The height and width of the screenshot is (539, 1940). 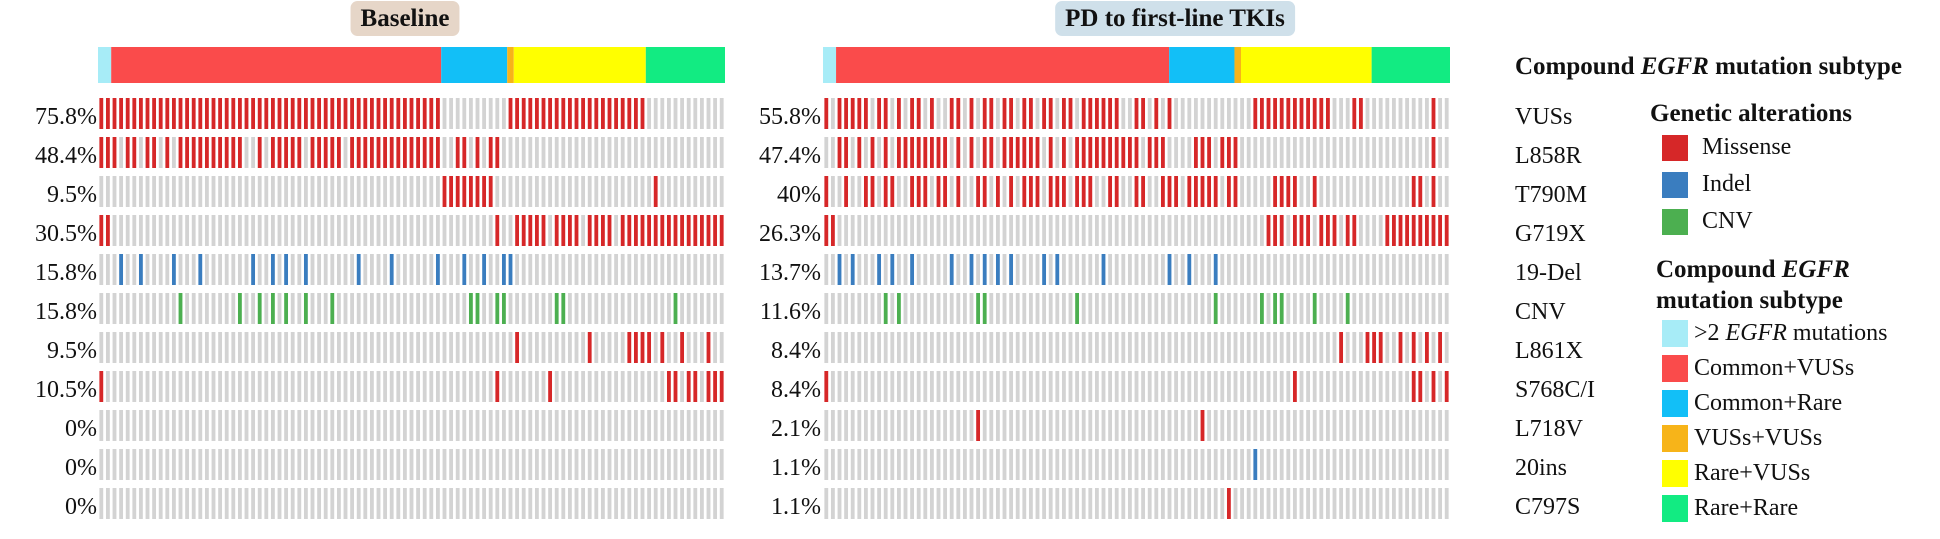 What do you see at coordinates (1549, 429) in the screenshot?
I see `gene-label: L718V` at bounding box center [1549, 429].